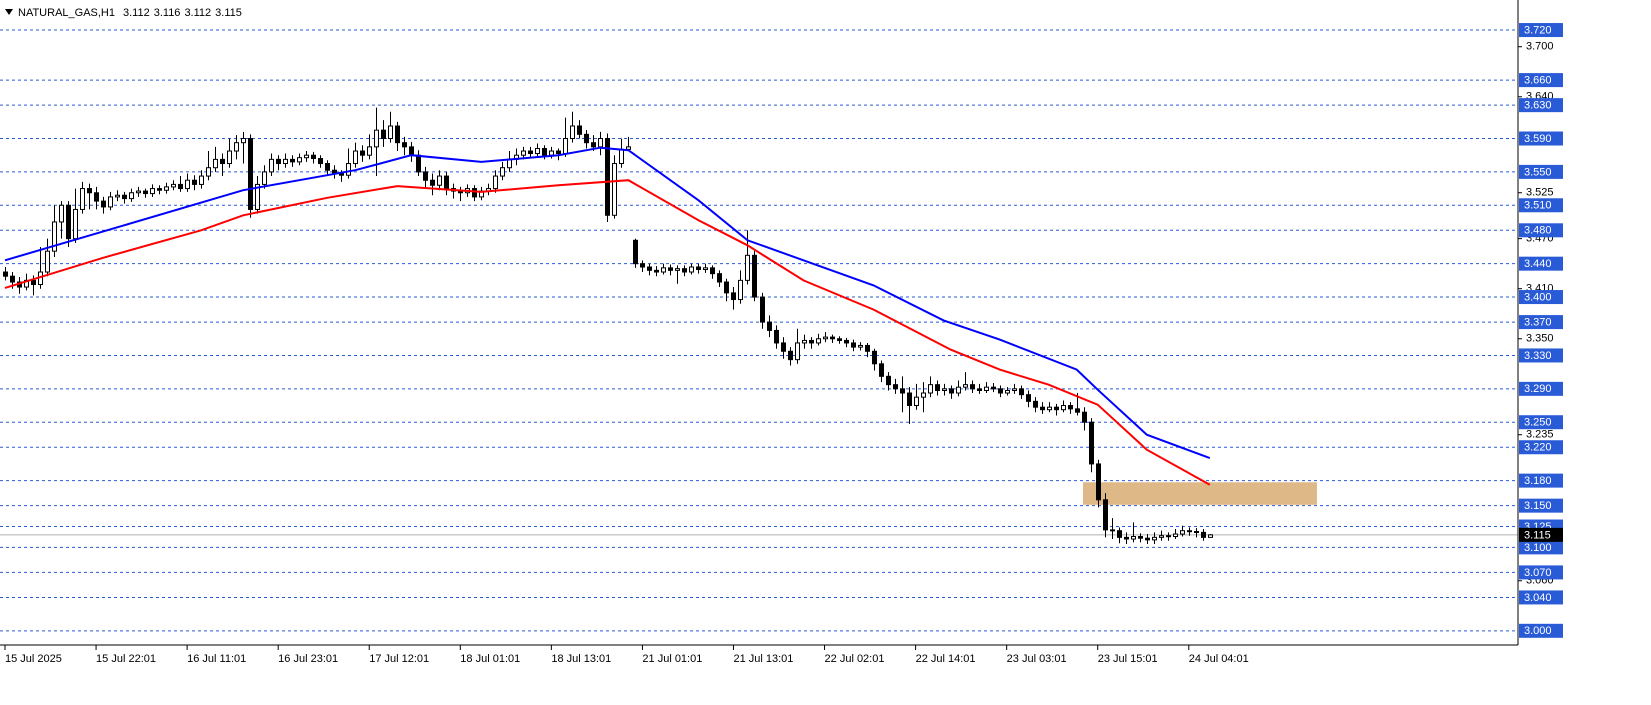 The width and height of the screenshot is (1651, 705). What do you see at coordinates (1540, 193) in the screenshot?
I see `y-tick-label: 3.525` at bounding box center [1540, 193].